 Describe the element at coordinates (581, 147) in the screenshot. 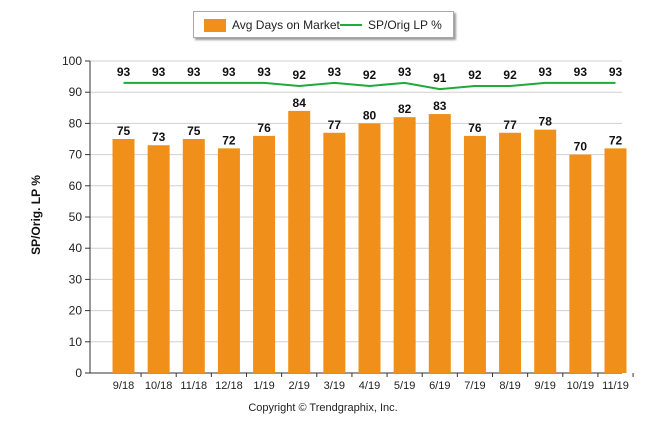

I see `bar-value-label: 70` at that location.